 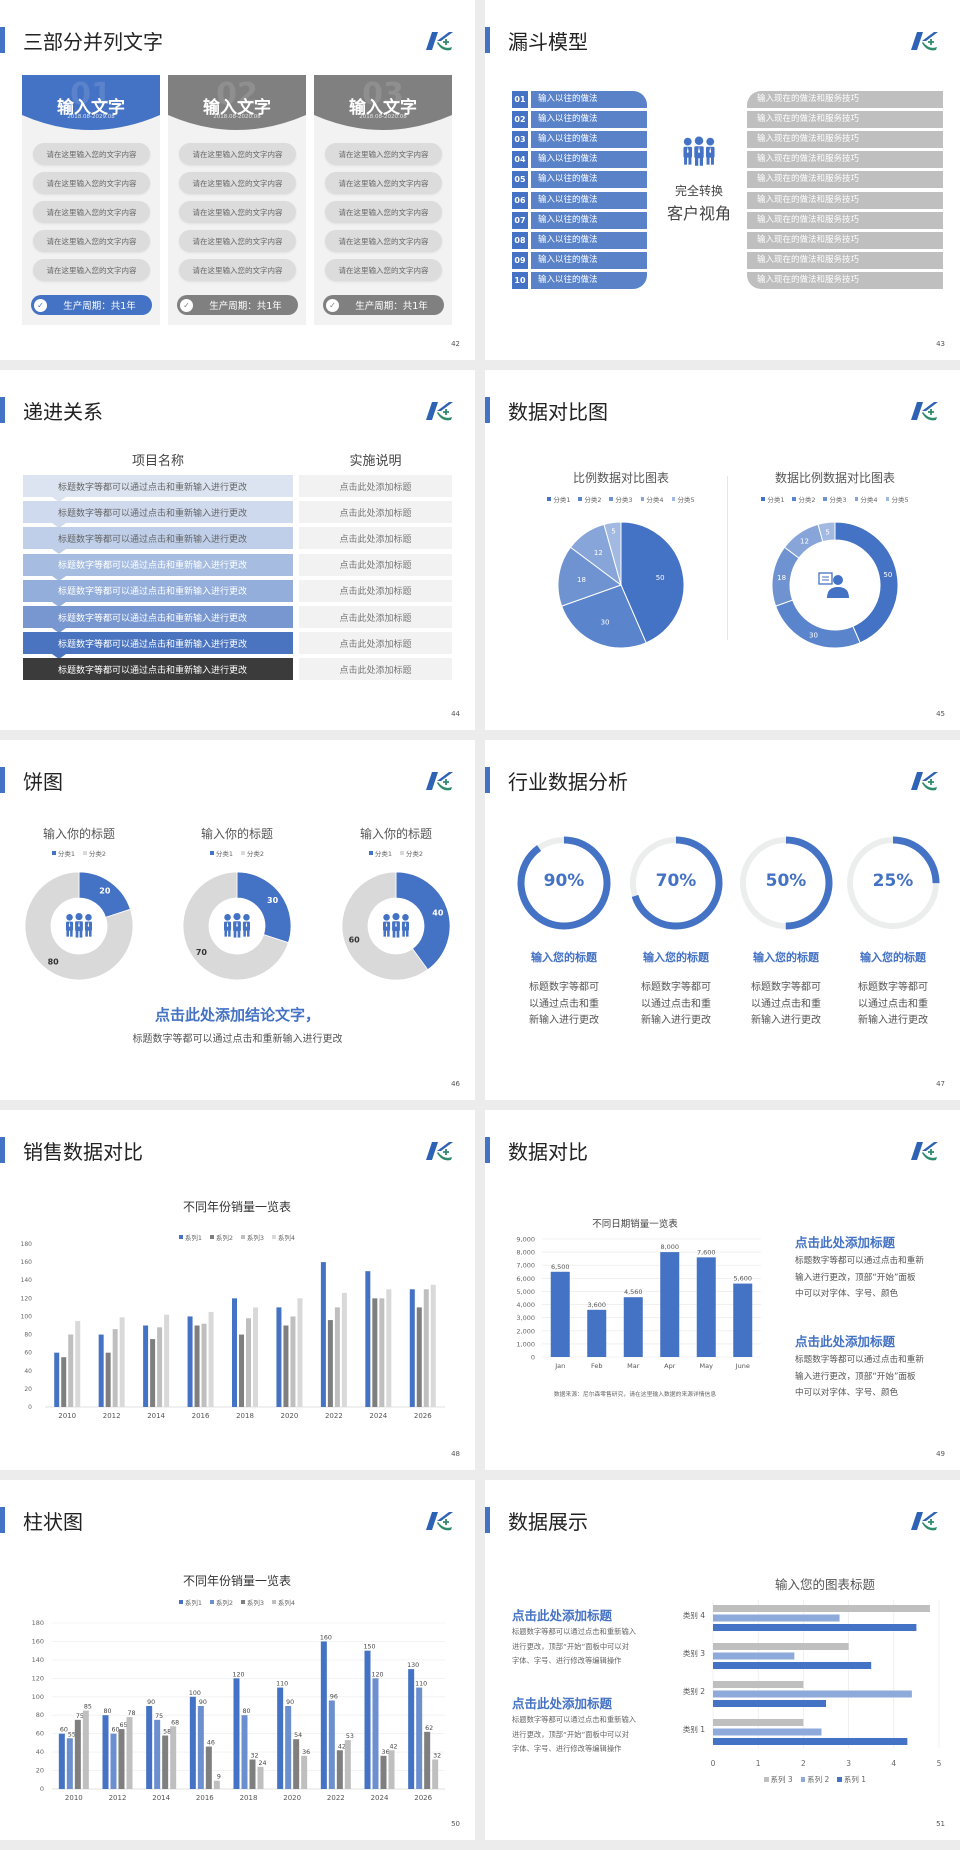 What do you see at coordinates (43, 782) in the screenshot?
I see `slide-title: 饼图` at bounding box center [43, 782].